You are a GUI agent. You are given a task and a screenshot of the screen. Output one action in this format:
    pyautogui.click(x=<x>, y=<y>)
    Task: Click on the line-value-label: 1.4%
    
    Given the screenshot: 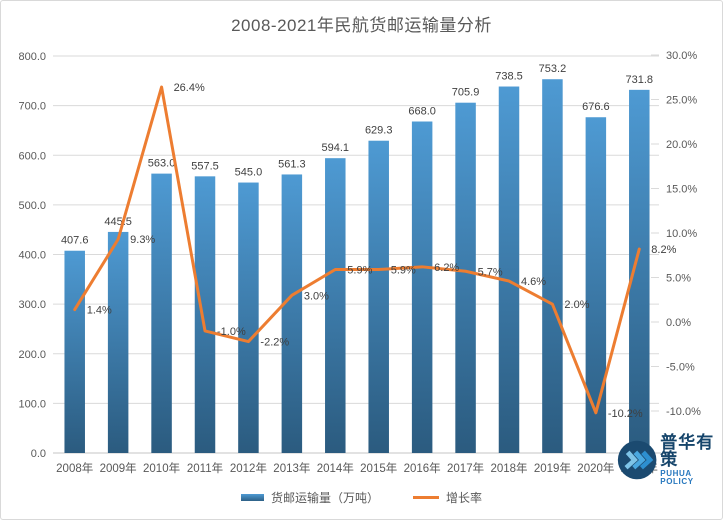 What is the action you would take?
    pyautogui.click(x=99, y=311)
    